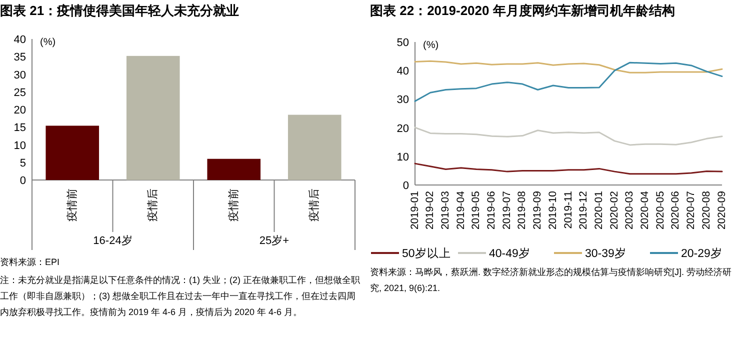 This screenshot has width=736, height=342. Describe the element at coordinates (506, 210) in the screenshot. I see `x-tick-label: 2019-07` at that location.